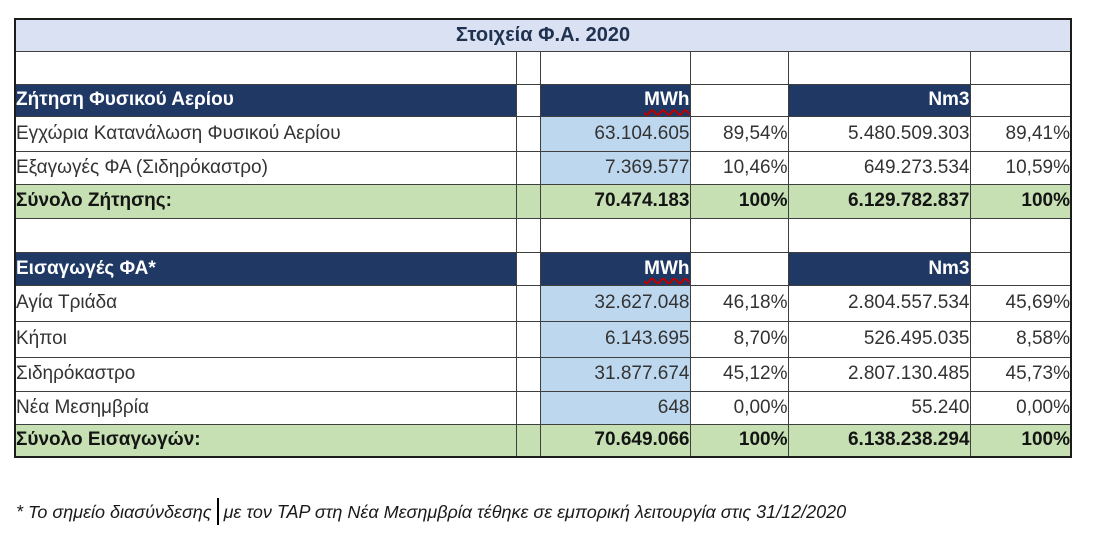 The height and width of the screenshot is (544, 1098). What do you see at coordinates (879, 407) in the screenshot?
I see `nm3-value-cell: 55.240` at bounding box center [879, 407].